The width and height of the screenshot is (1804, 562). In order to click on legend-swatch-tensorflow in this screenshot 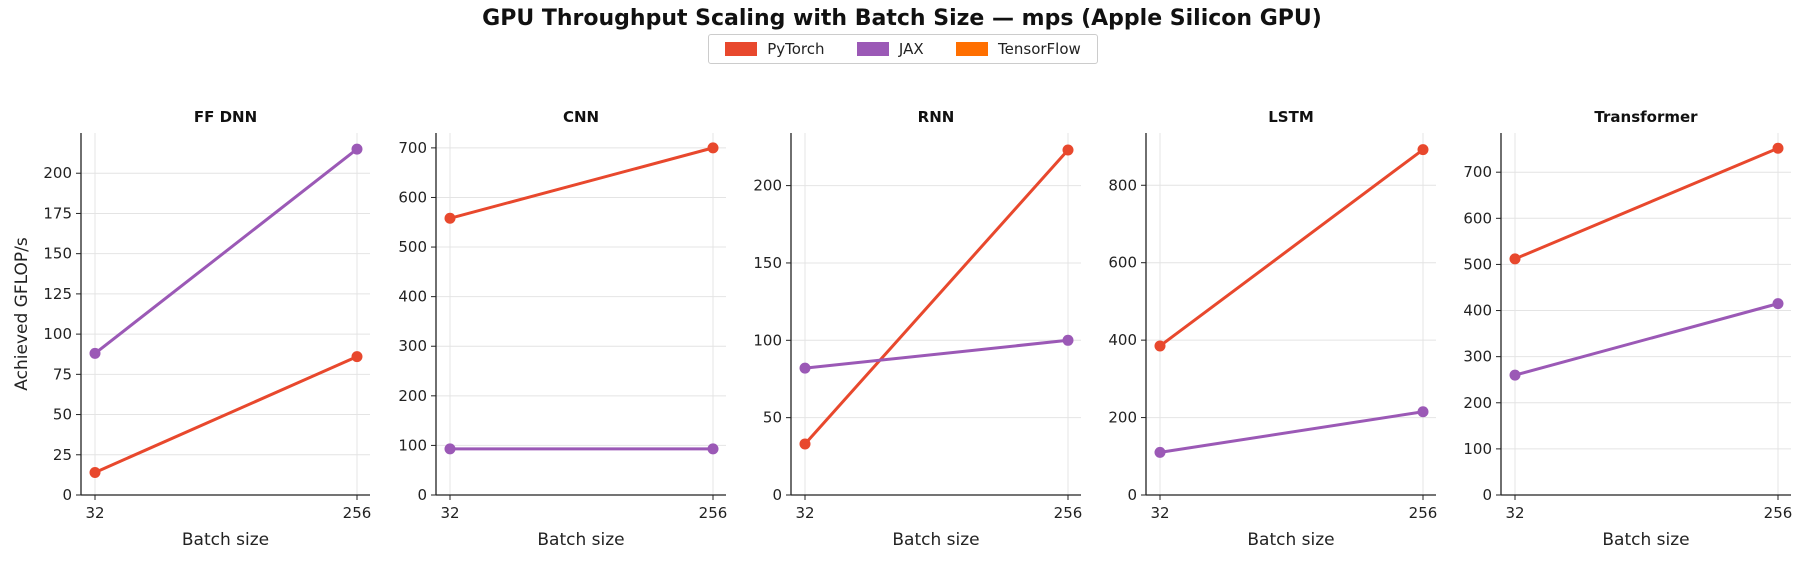, I will do `click(972, 49)`.